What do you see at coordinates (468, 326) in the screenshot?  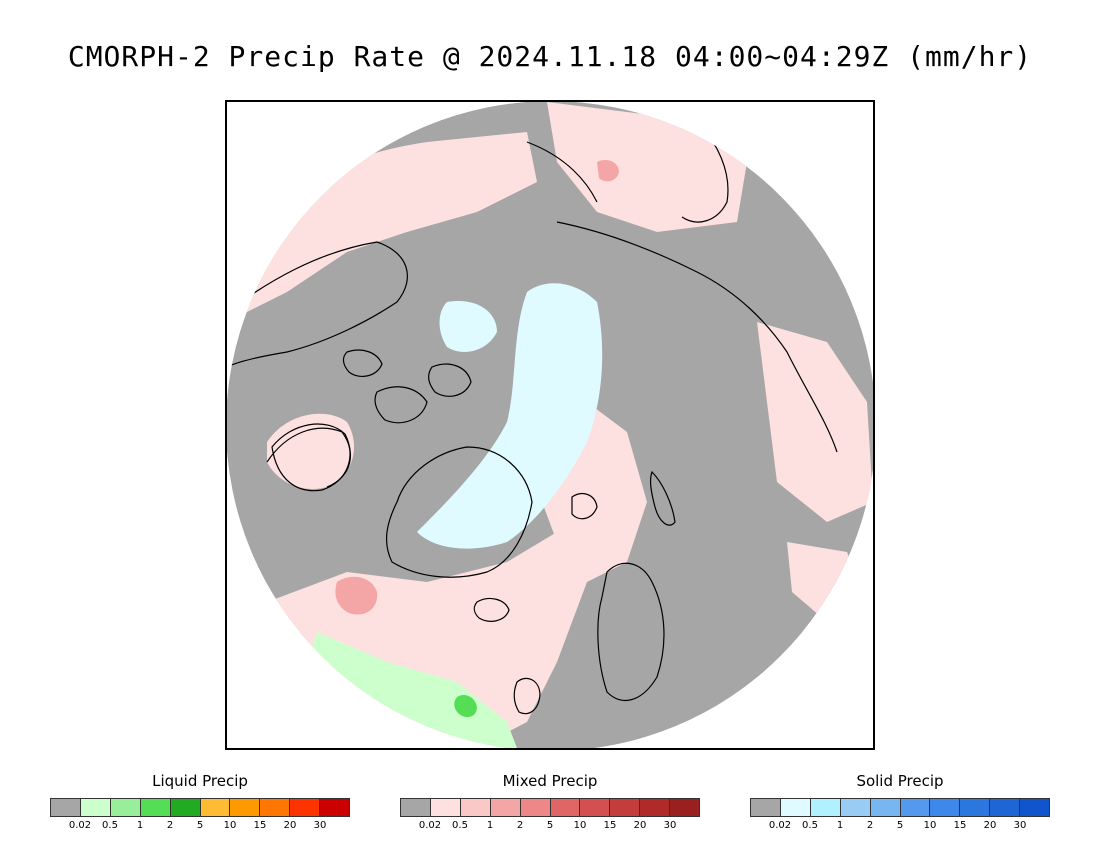 I see `solid-precip-region-canada` at bounding box center [468, 326].